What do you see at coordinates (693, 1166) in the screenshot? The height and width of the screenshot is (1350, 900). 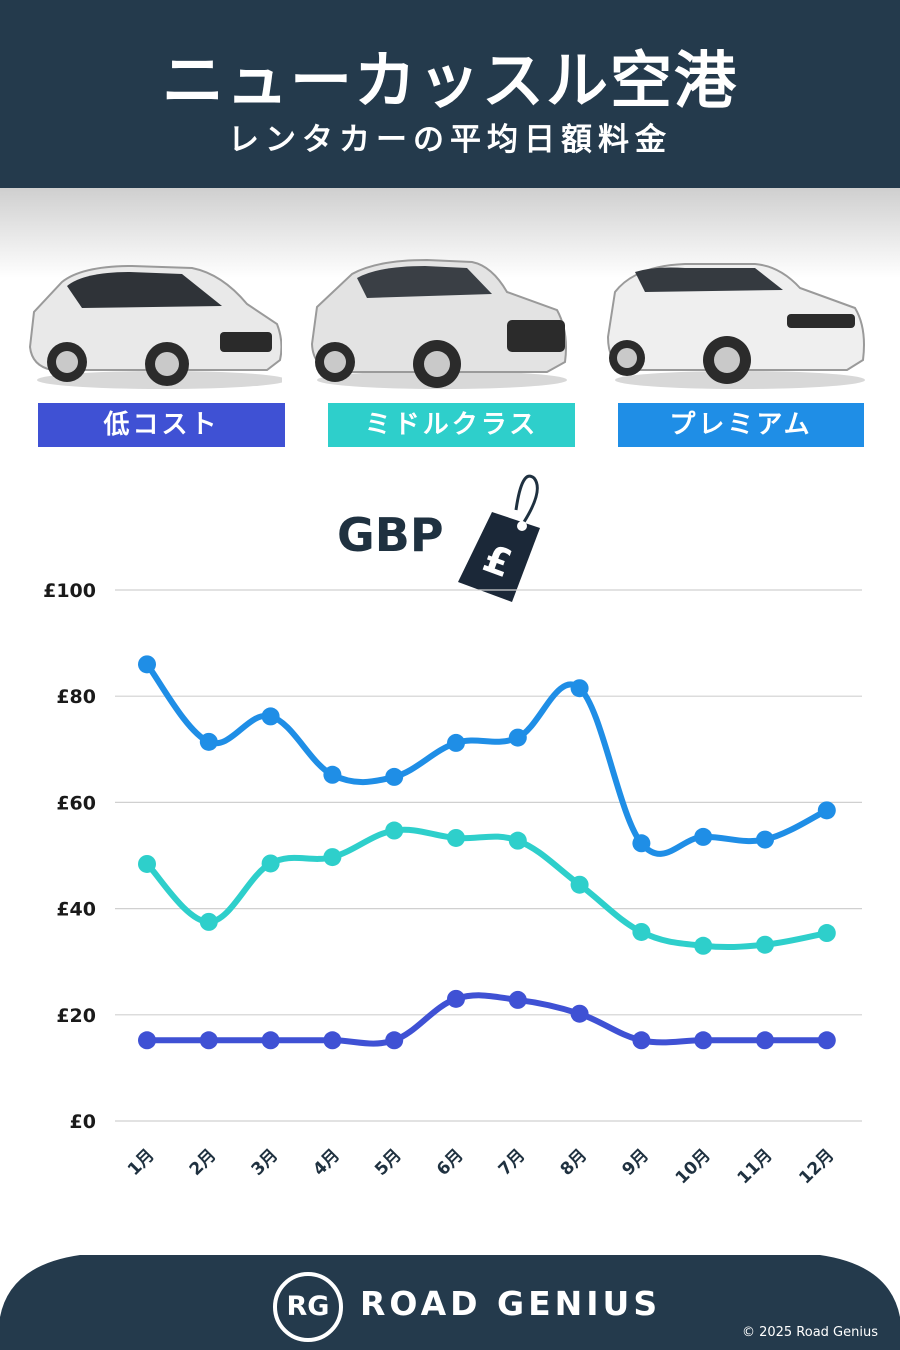 I see `x-tick-label: 10月` at bounding box center [693, 1166].